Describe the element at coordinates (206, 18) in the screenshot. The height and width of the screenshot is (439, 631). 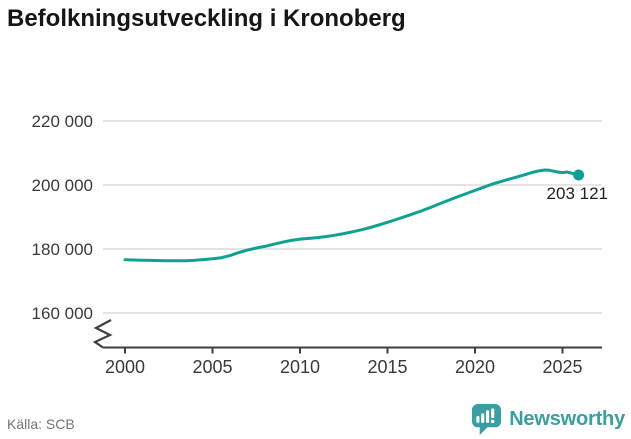
I see `chart-title: Befolkningsutveckling i Kronoberg` at that location.